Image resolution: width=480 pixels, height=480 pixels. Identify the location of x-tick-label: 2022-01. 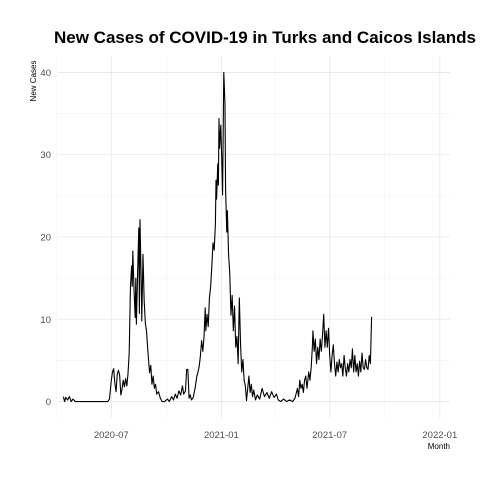
(439, 435).